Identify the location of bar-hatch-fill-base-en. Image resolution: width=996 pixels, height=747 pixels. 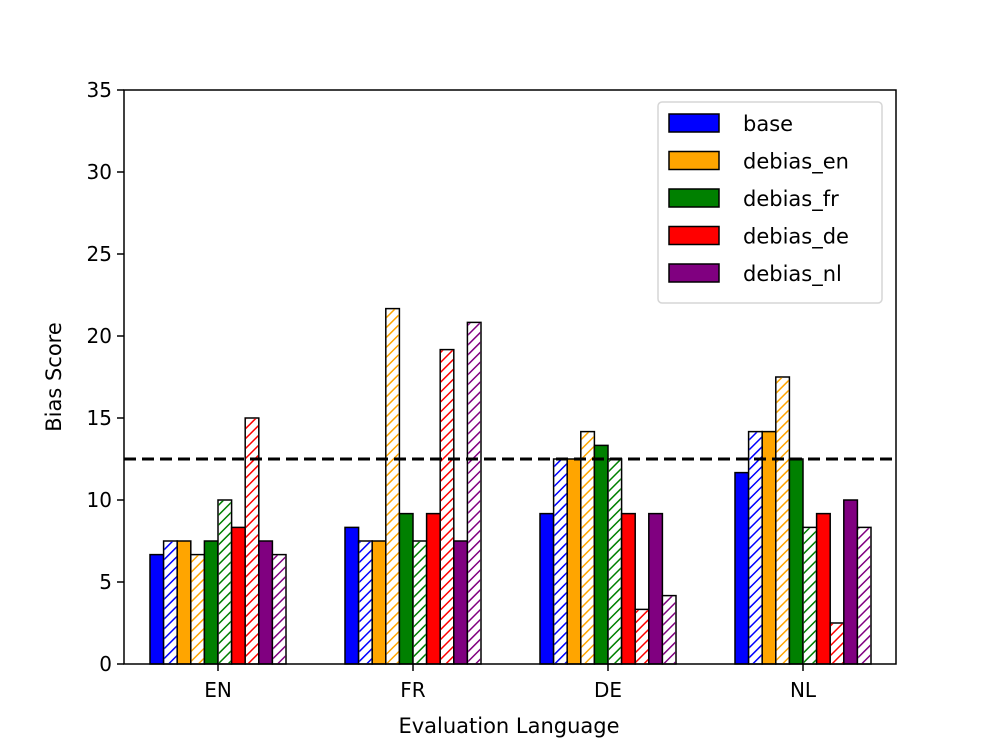
(170, 602).